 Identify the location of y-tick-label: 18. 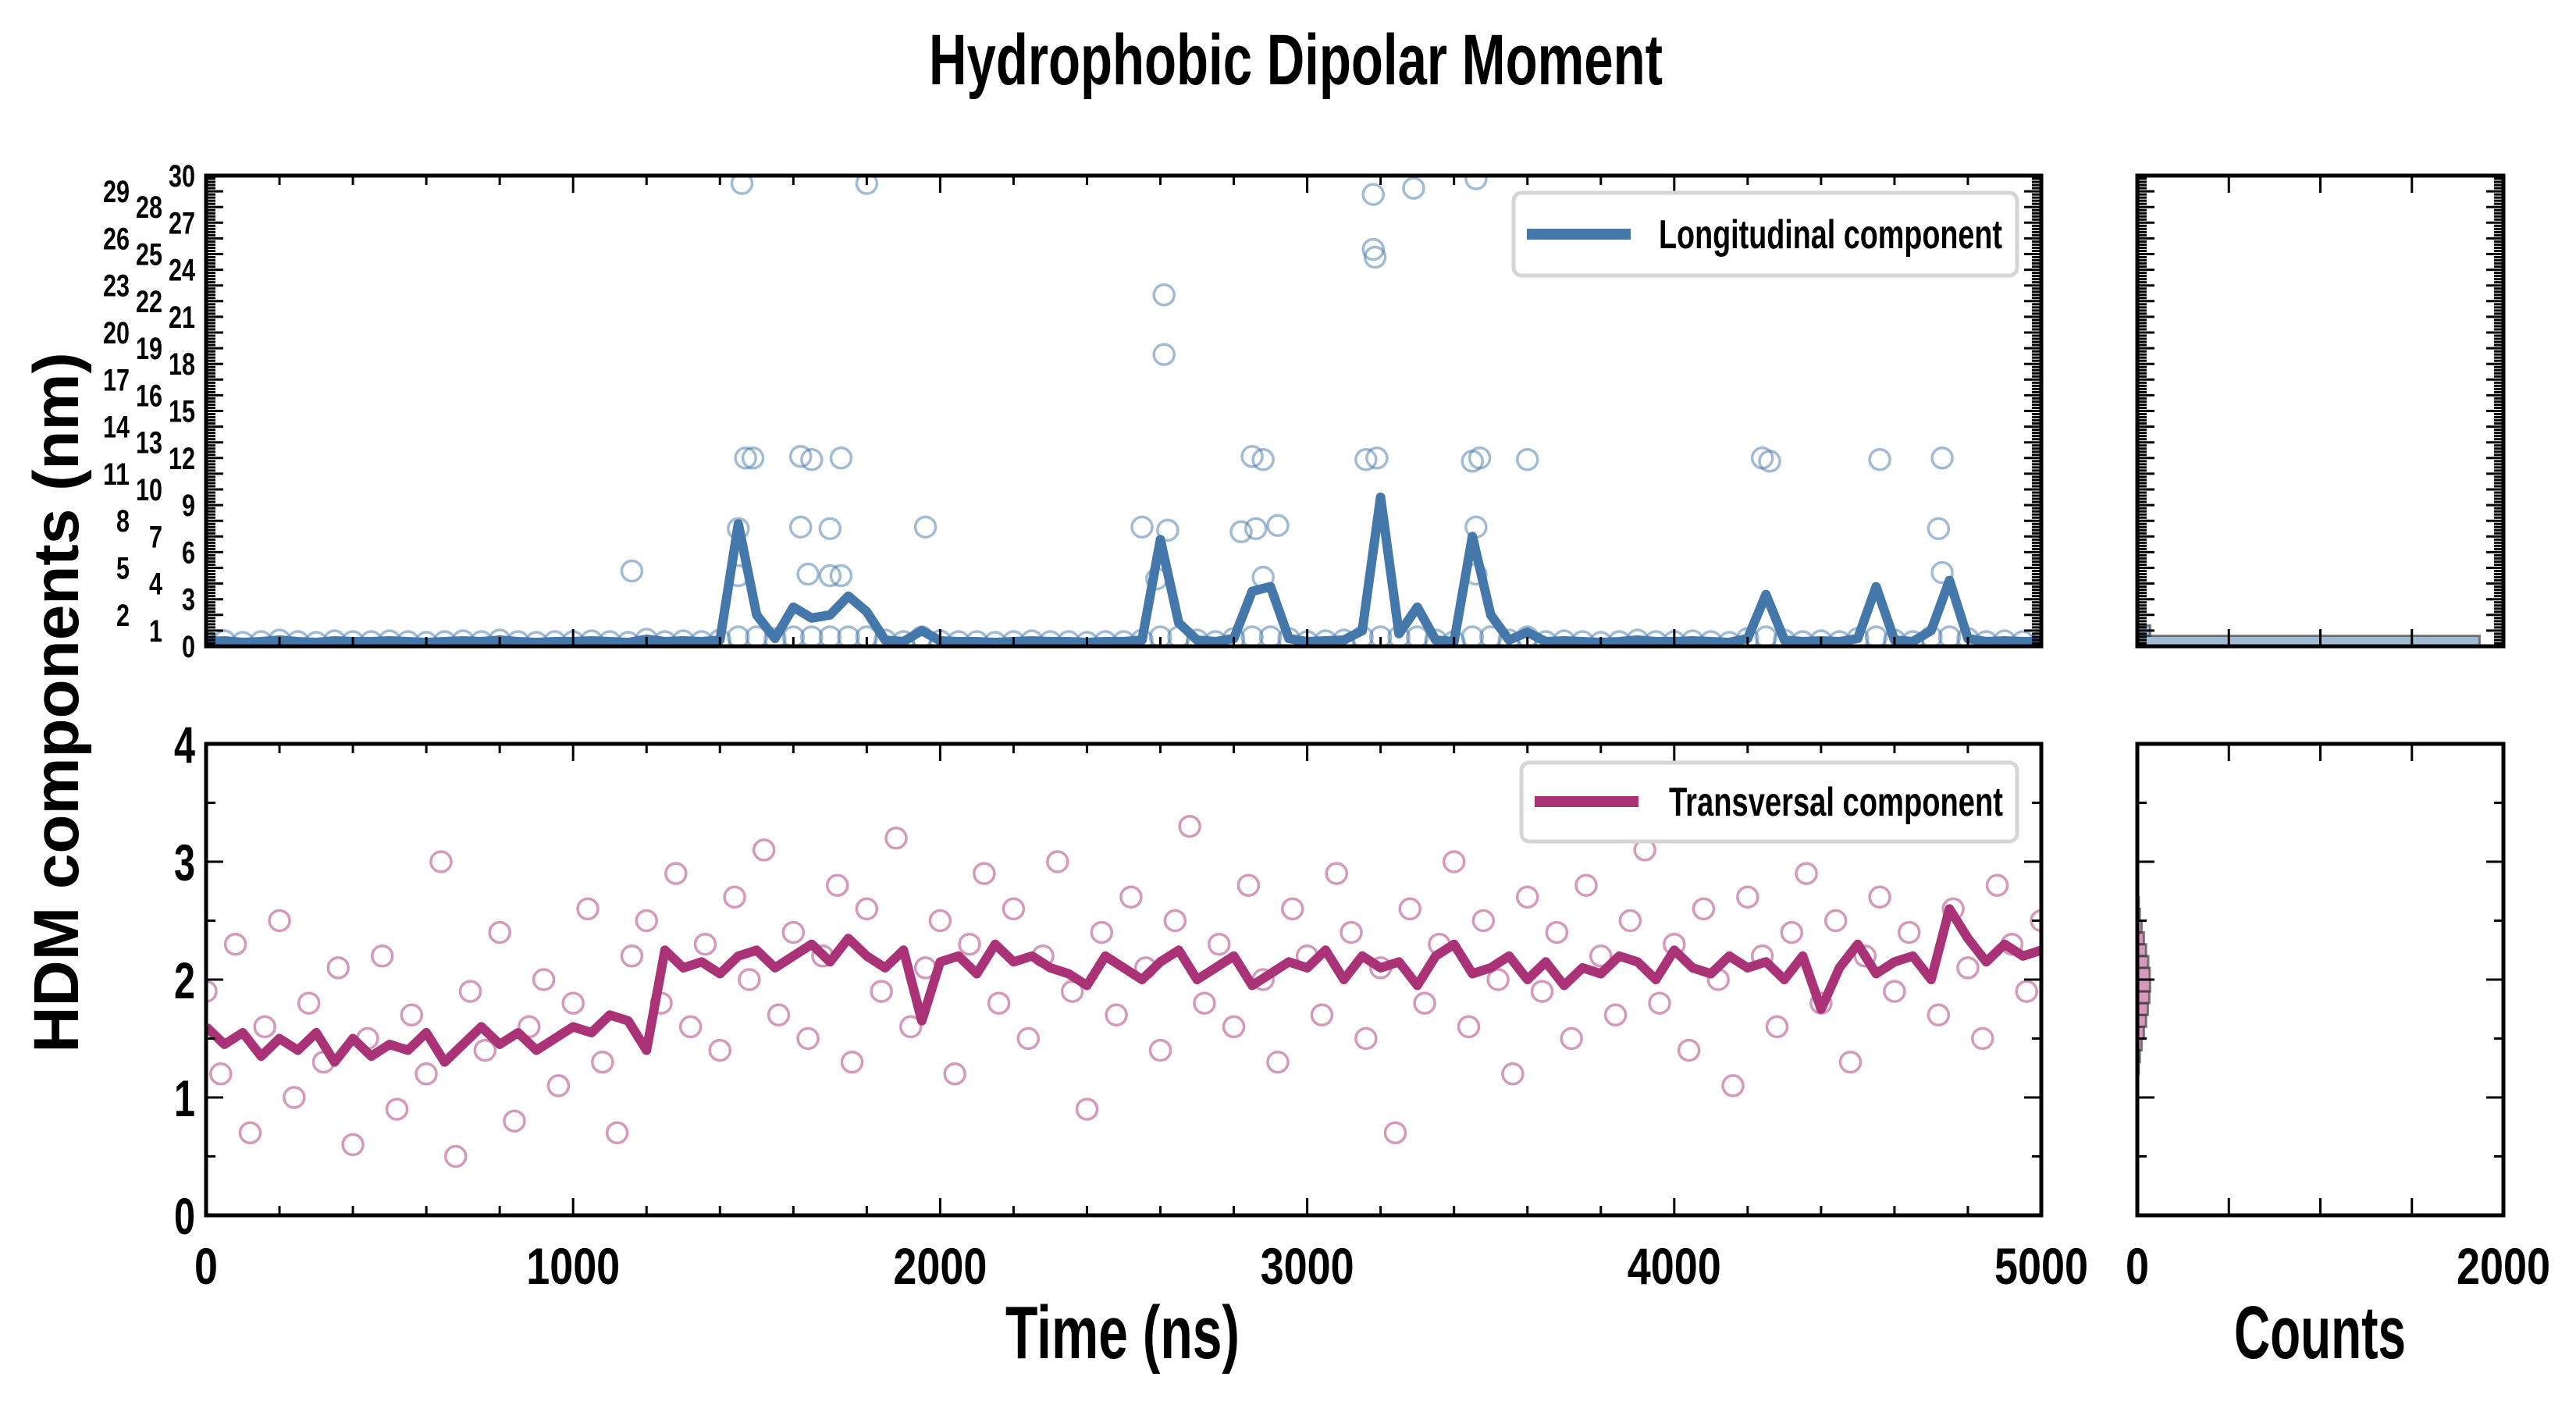
(182, 364).